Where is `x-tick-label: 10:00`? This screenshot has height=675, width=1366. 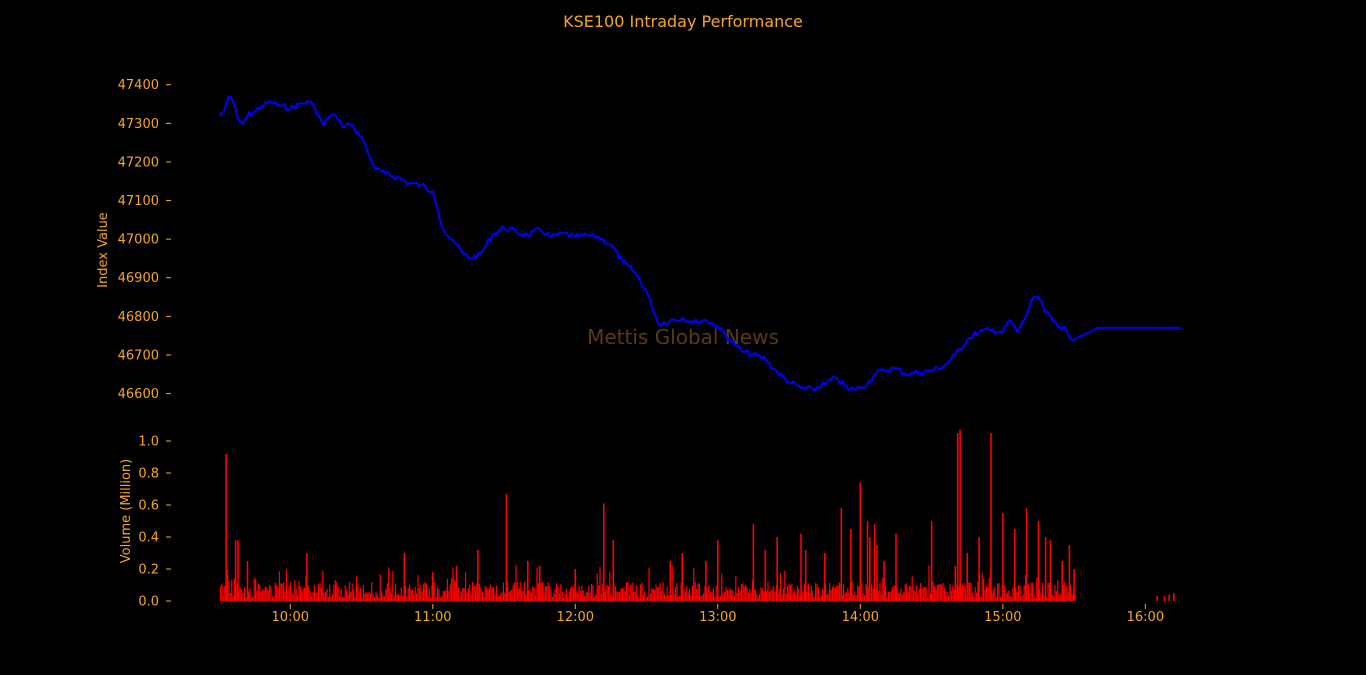
x-tick-label: 10:00 is located at coordinates (290, 617).